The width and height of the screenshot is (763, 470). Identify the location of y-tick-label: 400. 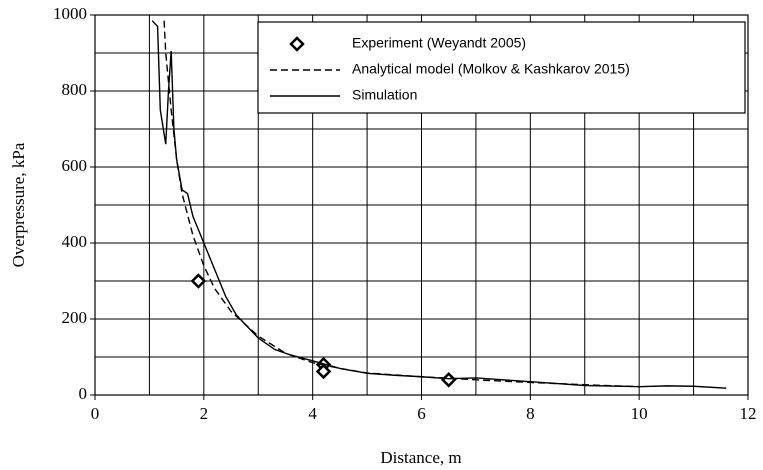
(75, 241).